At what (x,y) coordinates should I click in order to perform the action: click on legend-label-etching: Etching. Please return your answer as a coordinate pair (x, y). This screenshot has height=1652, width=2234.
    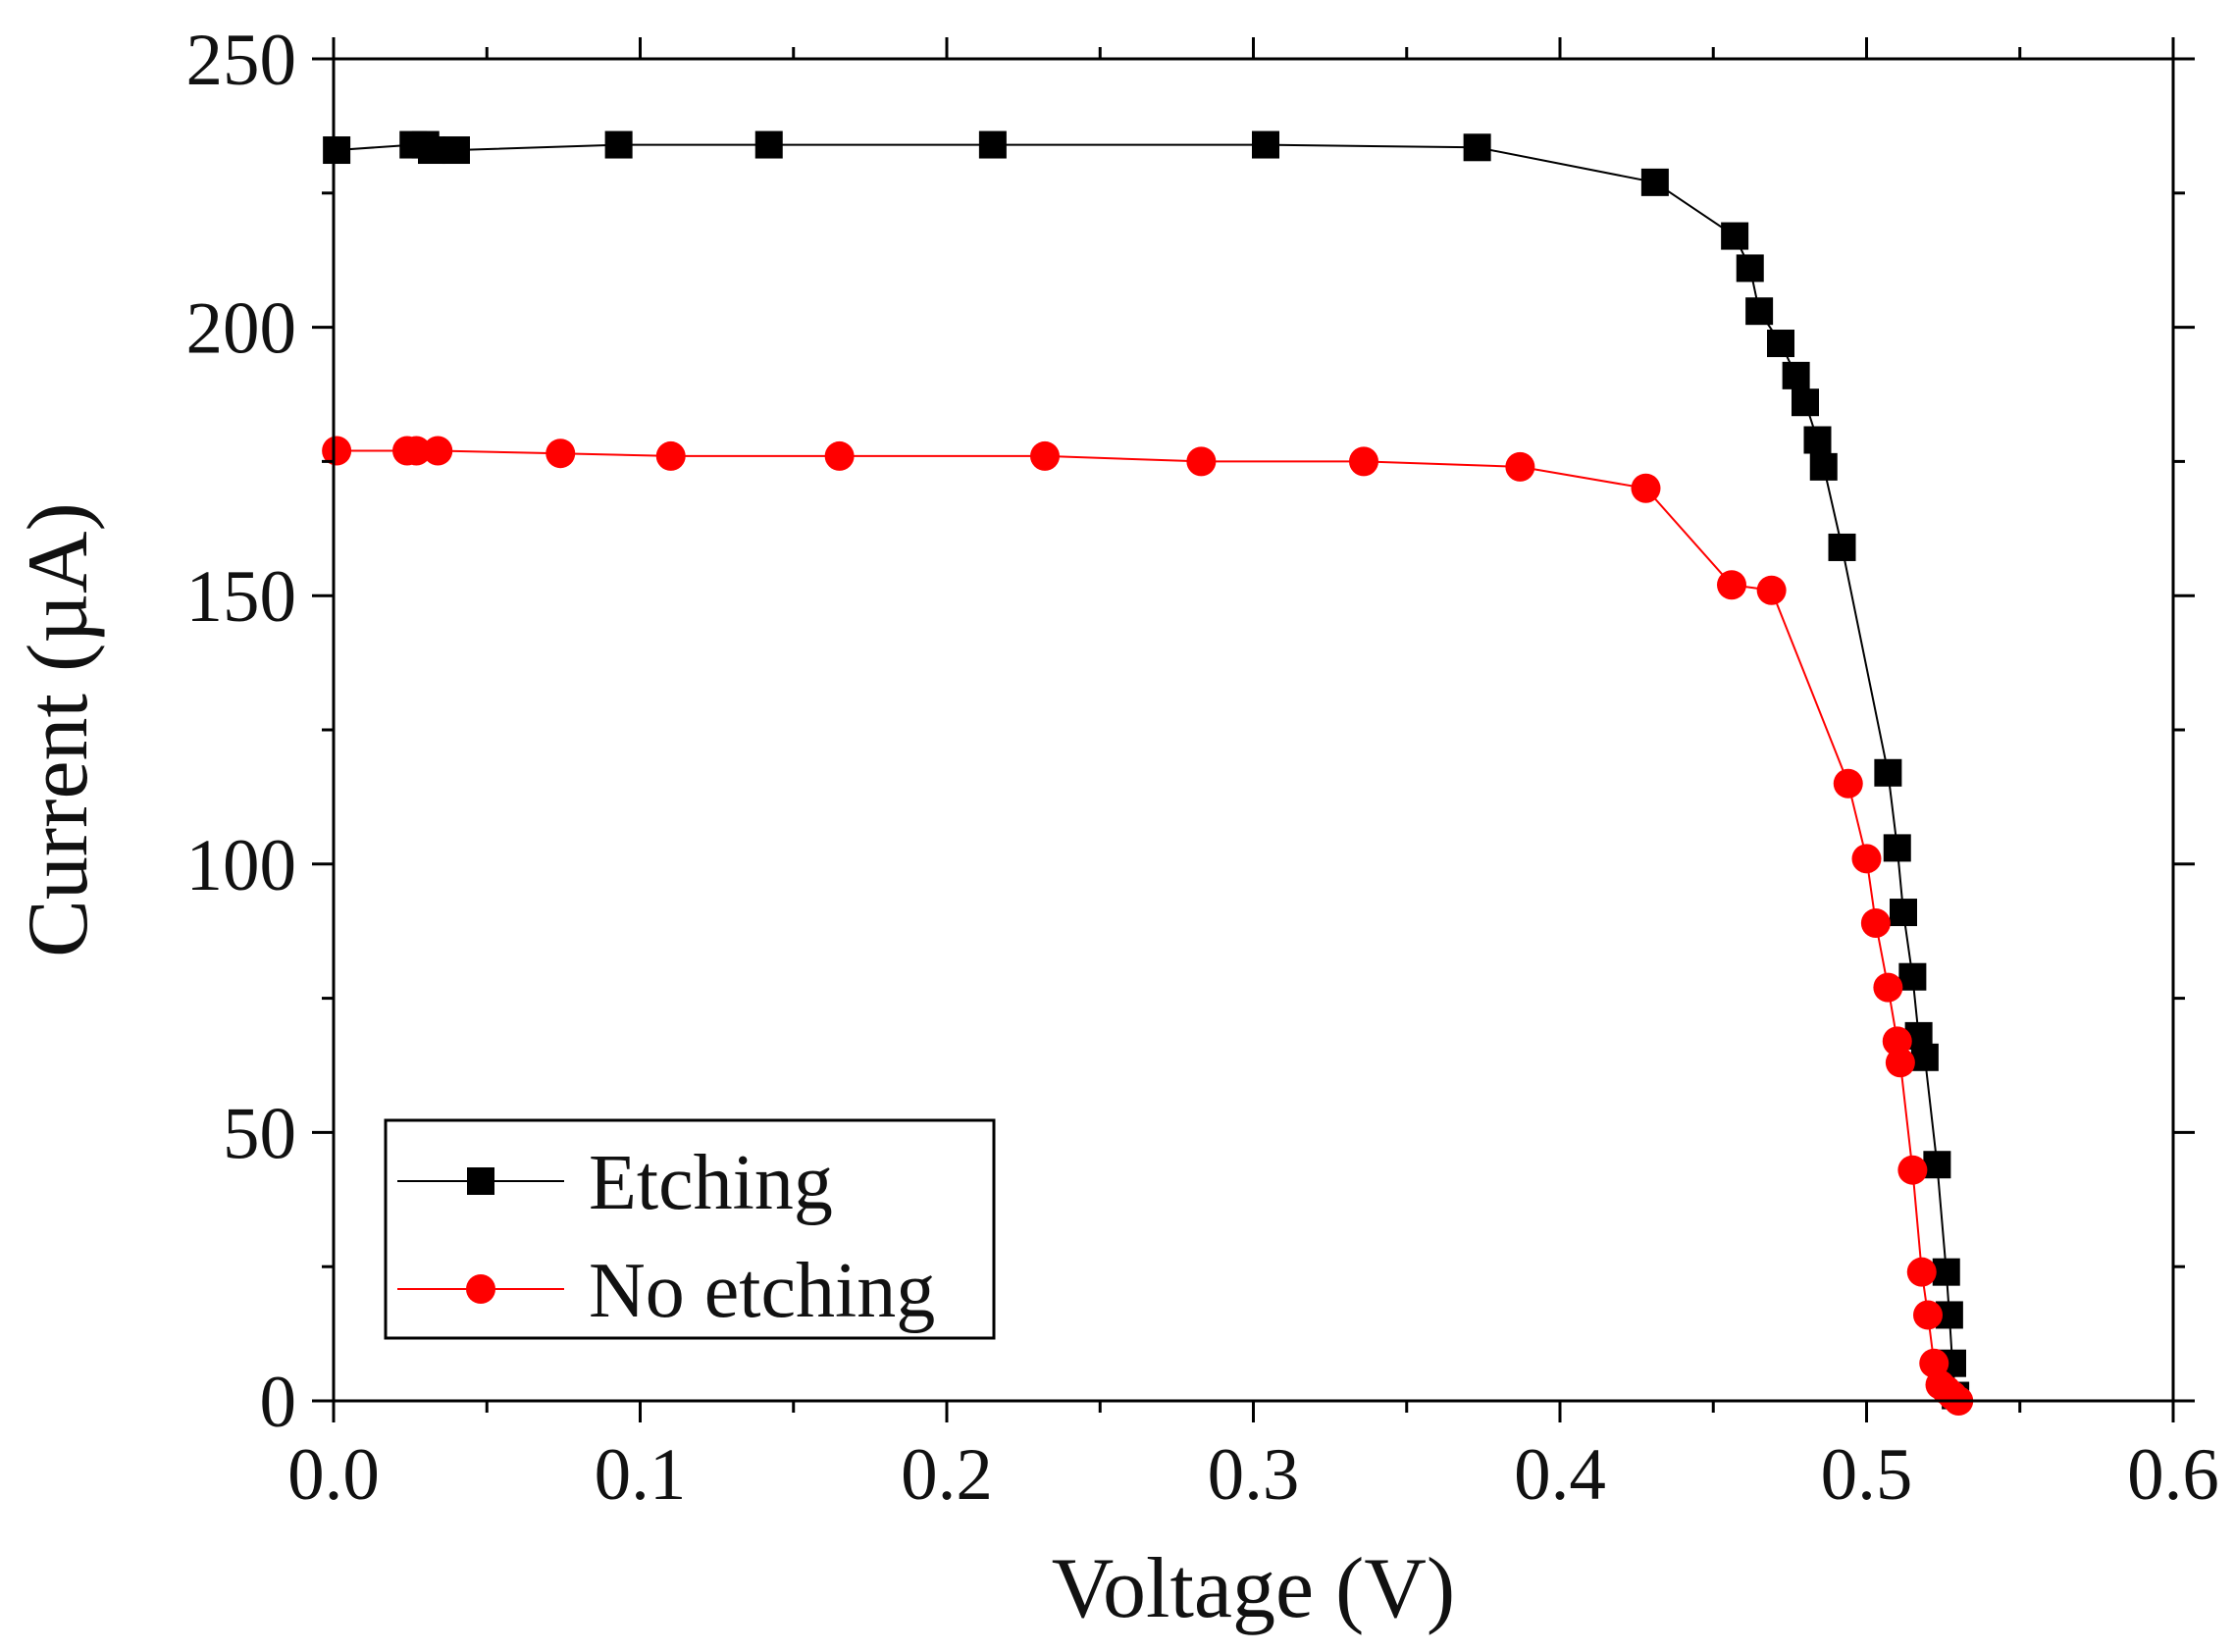
    Looking at the image, I should click on (711, 1183).